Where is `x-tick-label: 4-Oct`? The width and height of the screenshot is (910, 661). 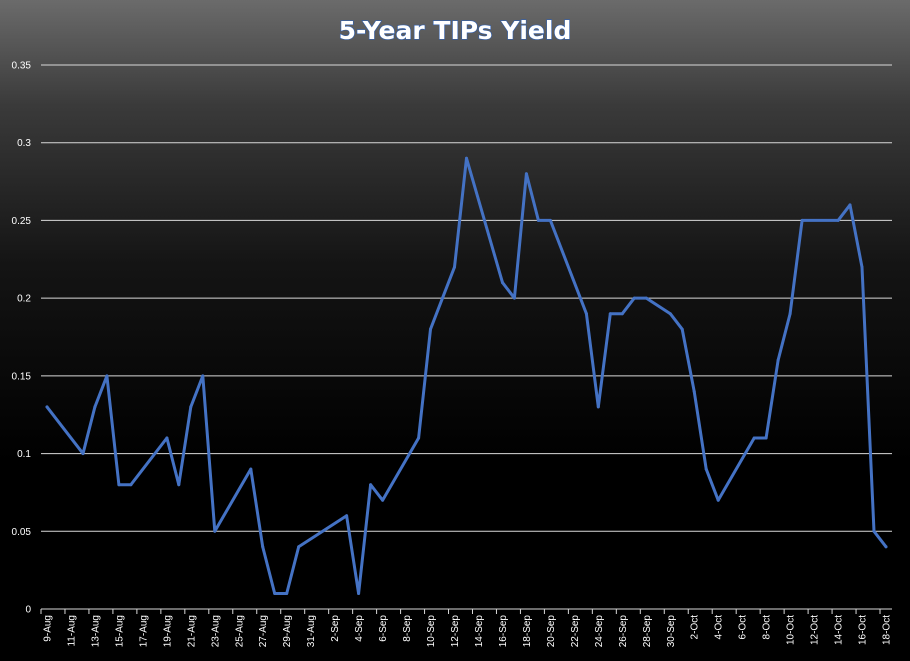 x-tick-label: 4-Oct is located at coordinates (719, 627).